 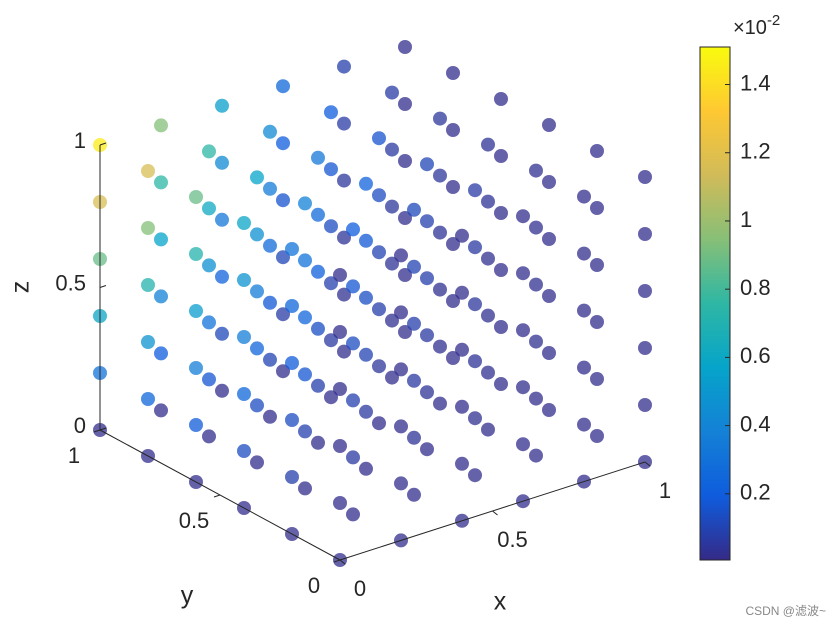 I want to click on z-tick-label: 1, so click(x=80, y=140).